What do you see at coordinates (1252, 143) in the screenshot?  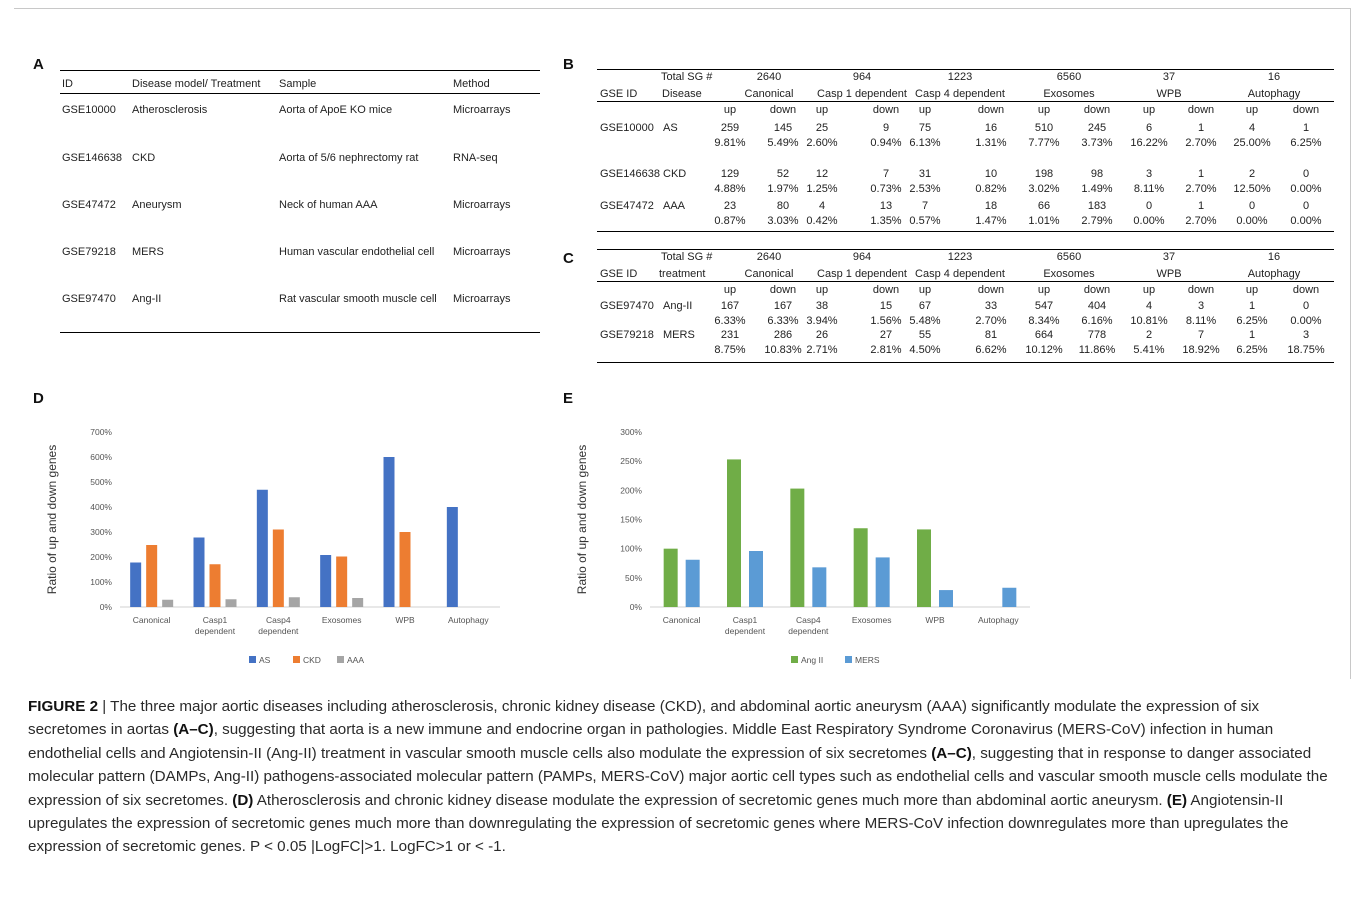 I see `pct-cell: 25.00%` at bounding box center [1252, 143].